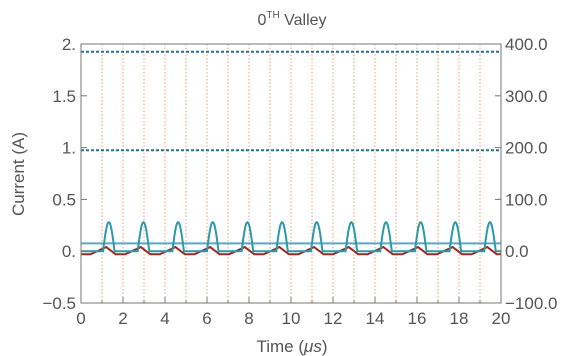  I want to click on x-axis-title: Time (μs), so click(291, 346).